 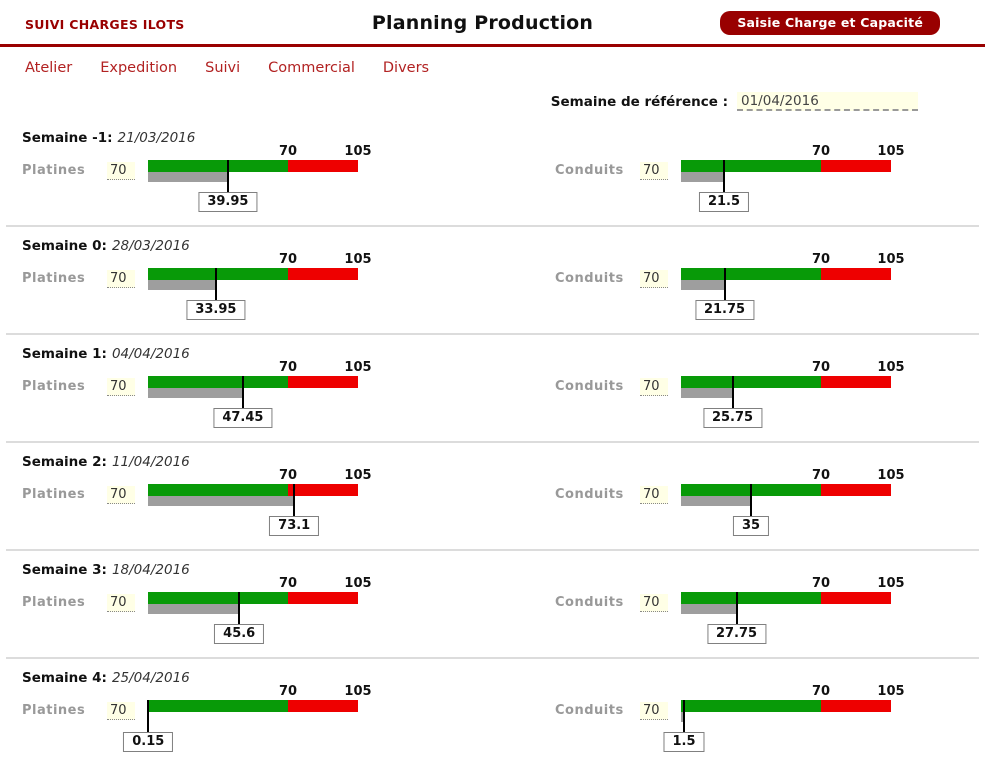 What do you see at coordinates (492, 354) in the screenshot?
I see `week-heading: Semaine 1:04/04/2016` at bounding box center [492, 354].